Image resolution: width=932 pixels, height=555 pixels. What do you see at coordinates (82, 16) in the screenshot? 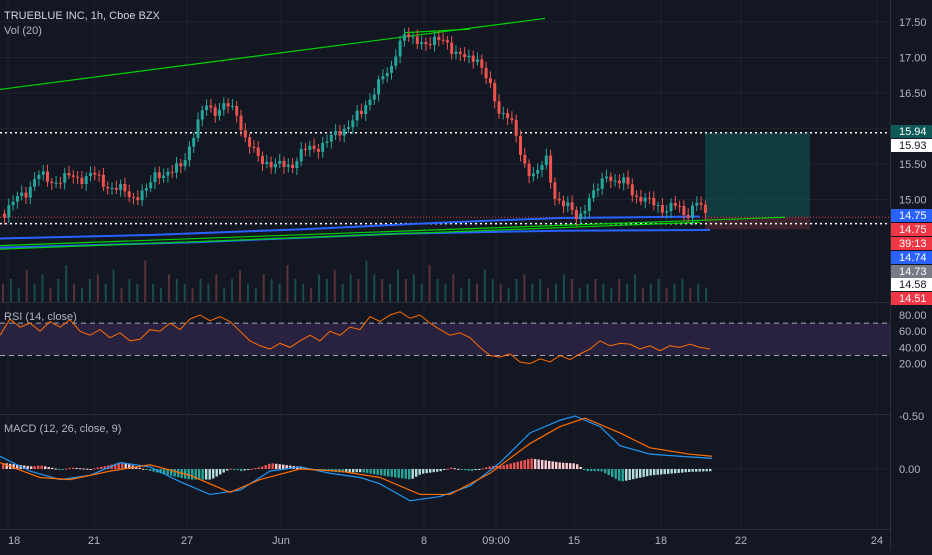
I see `symbol-title: TRUEBLUE INC, 1h, Cboe BZX` at bounding box center [82, 16].